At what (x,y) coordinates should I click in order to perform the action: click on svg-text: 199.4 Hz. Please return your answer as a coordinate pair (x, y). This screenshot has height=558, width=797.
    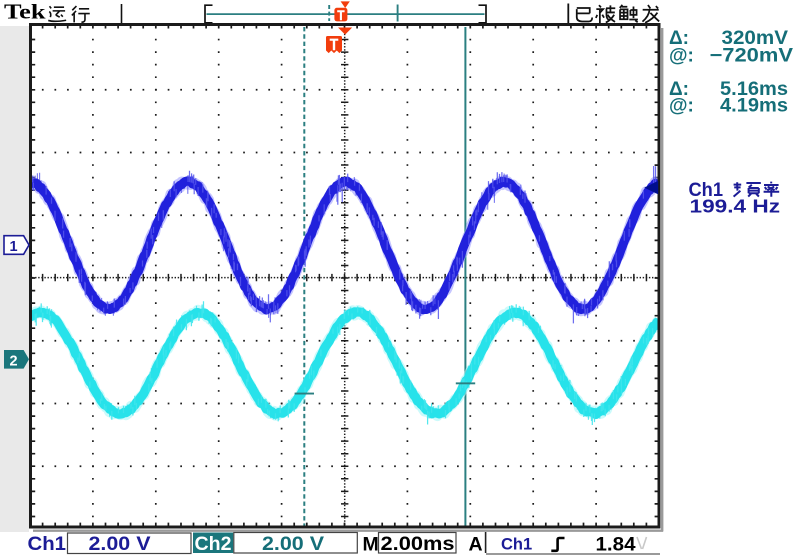
    Looking at the image, I should click on (735, 206).